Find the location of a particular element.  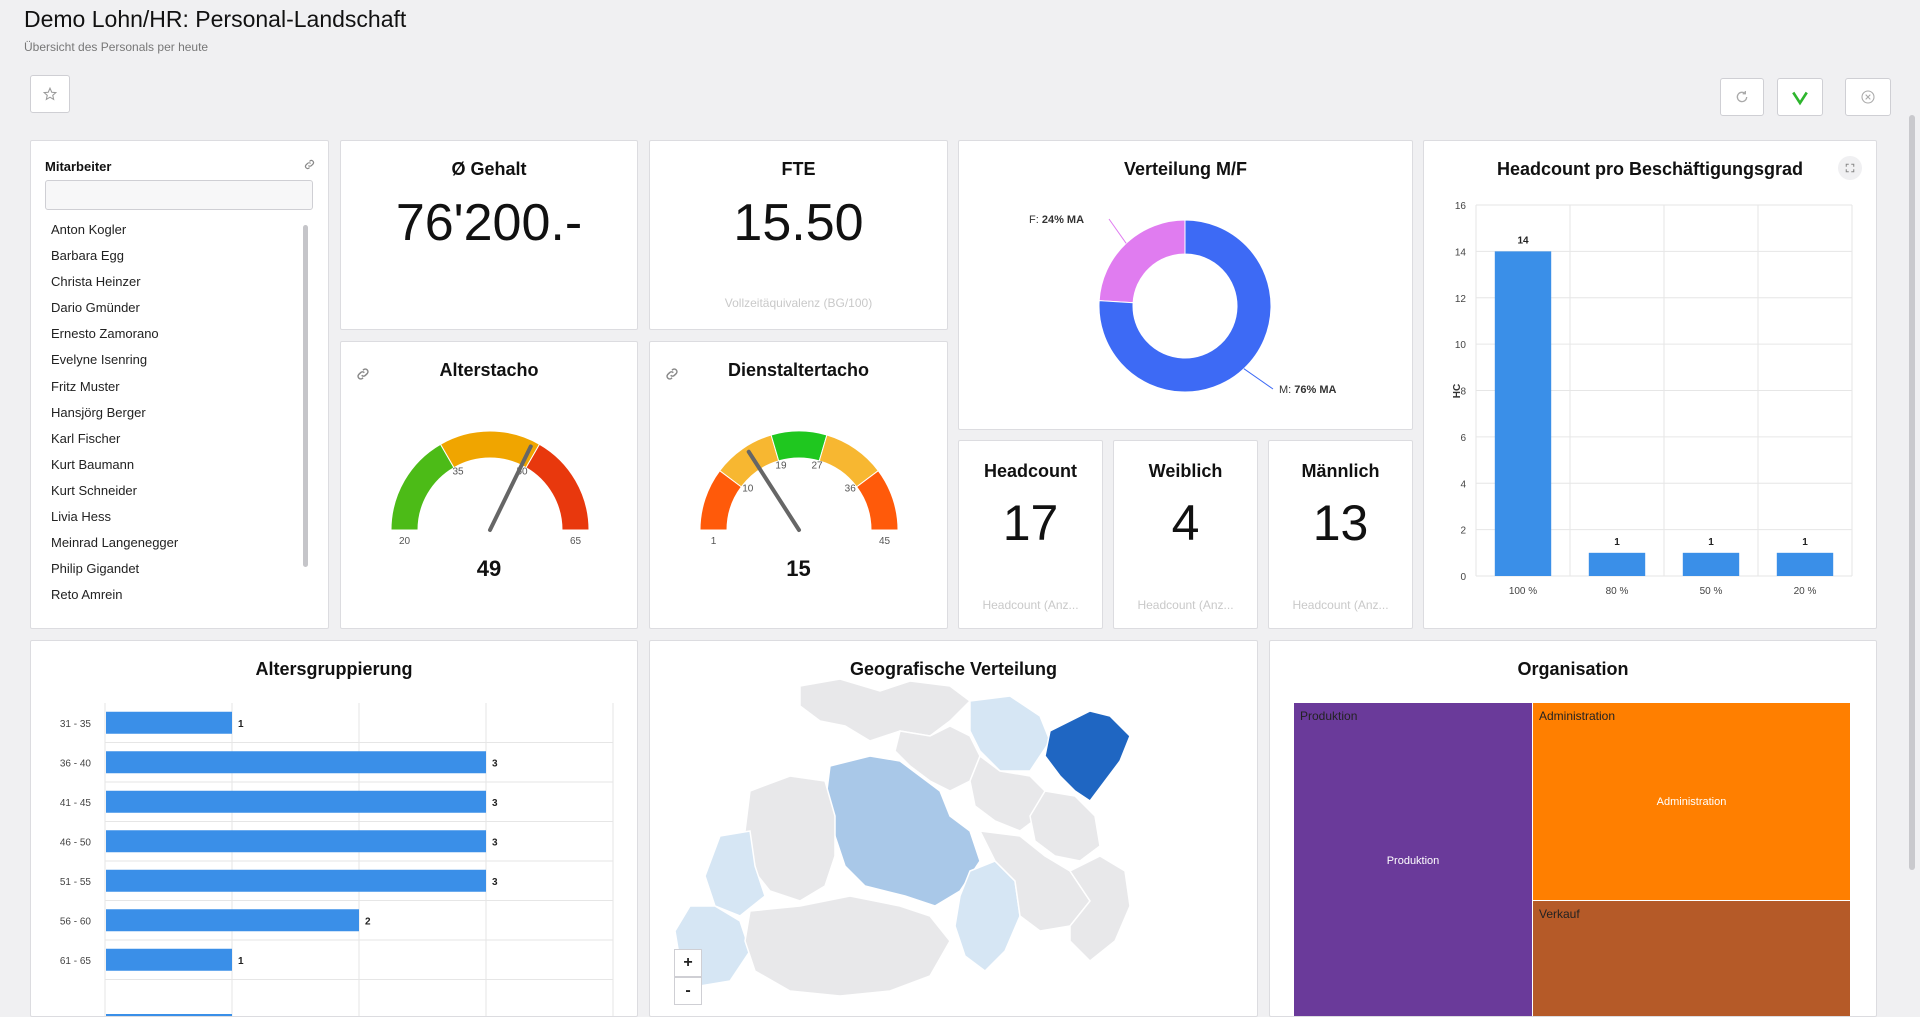

gauge-tick-label: 36 is located at coordinates (851, 489).